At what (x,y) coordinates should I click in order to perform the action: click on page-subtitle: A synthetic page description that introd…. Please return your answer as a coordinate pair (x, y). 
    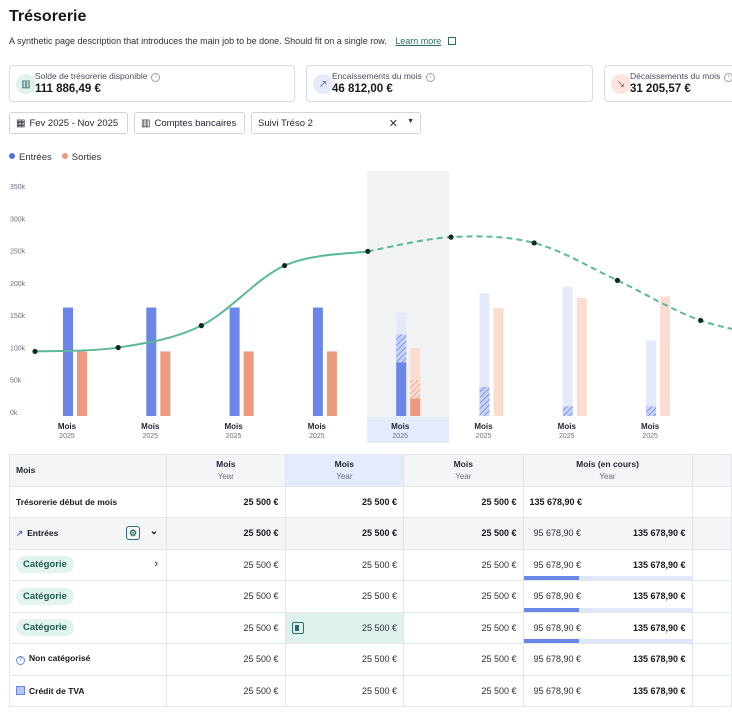
    Looking at the image, I should click on (232, 41).